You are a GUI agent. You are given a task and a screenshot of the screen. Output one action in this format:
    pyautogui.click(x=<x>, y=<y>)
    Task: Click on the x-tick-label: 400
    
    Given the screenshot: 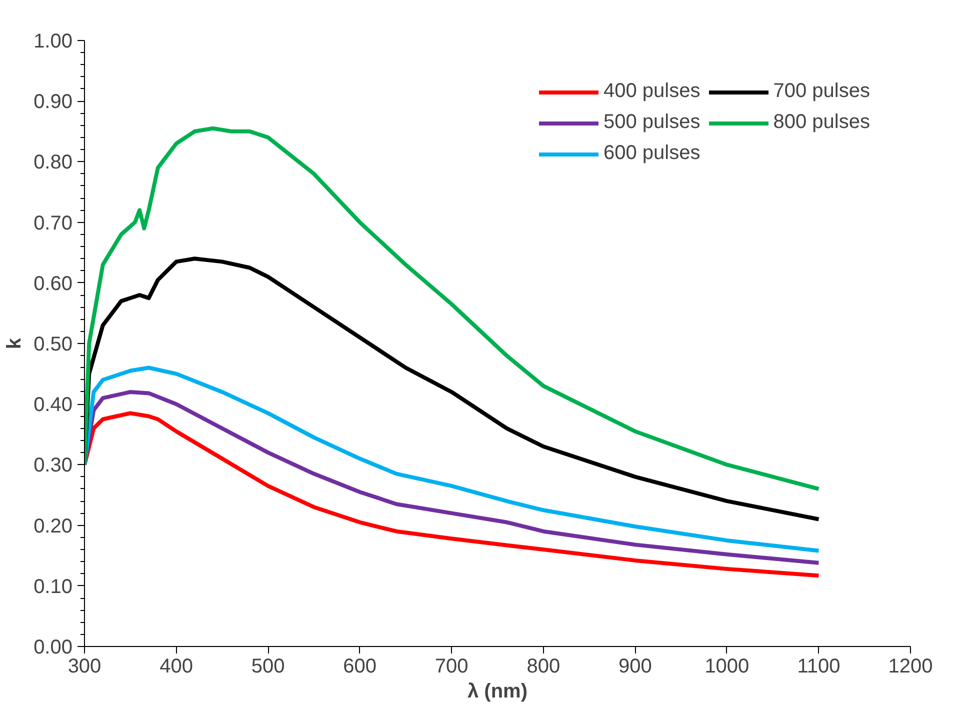 What is the action you would take?
    pyautogui.click(x=176, y=667)
    